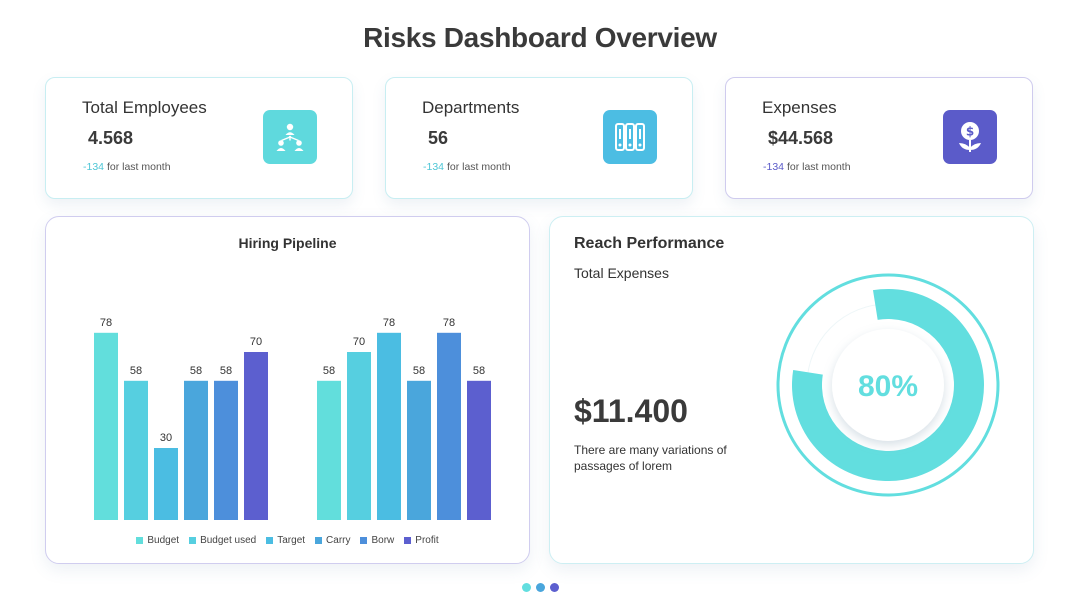  I want to click on legend-item: Profit, so click(421, 540).